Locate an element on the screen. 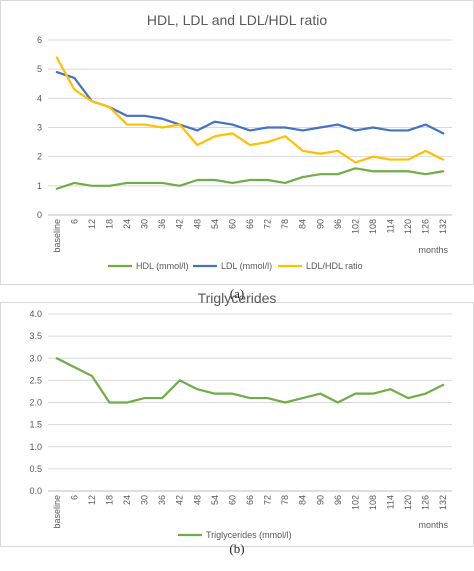 The image size is (474, 571). chart-a-x-tick-label: 48 is located at coordinates (197, 224).